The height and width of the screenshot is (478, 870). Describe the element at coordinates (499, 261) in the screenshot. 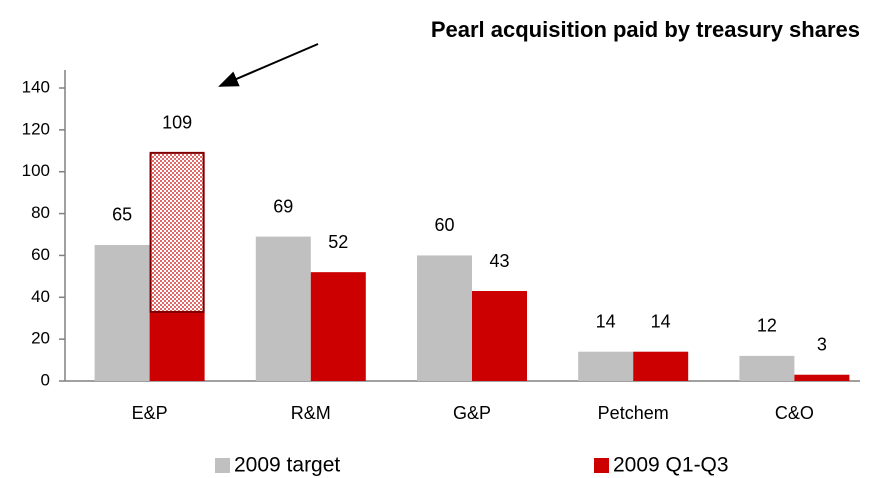

I see `value-label: 43` at that location.